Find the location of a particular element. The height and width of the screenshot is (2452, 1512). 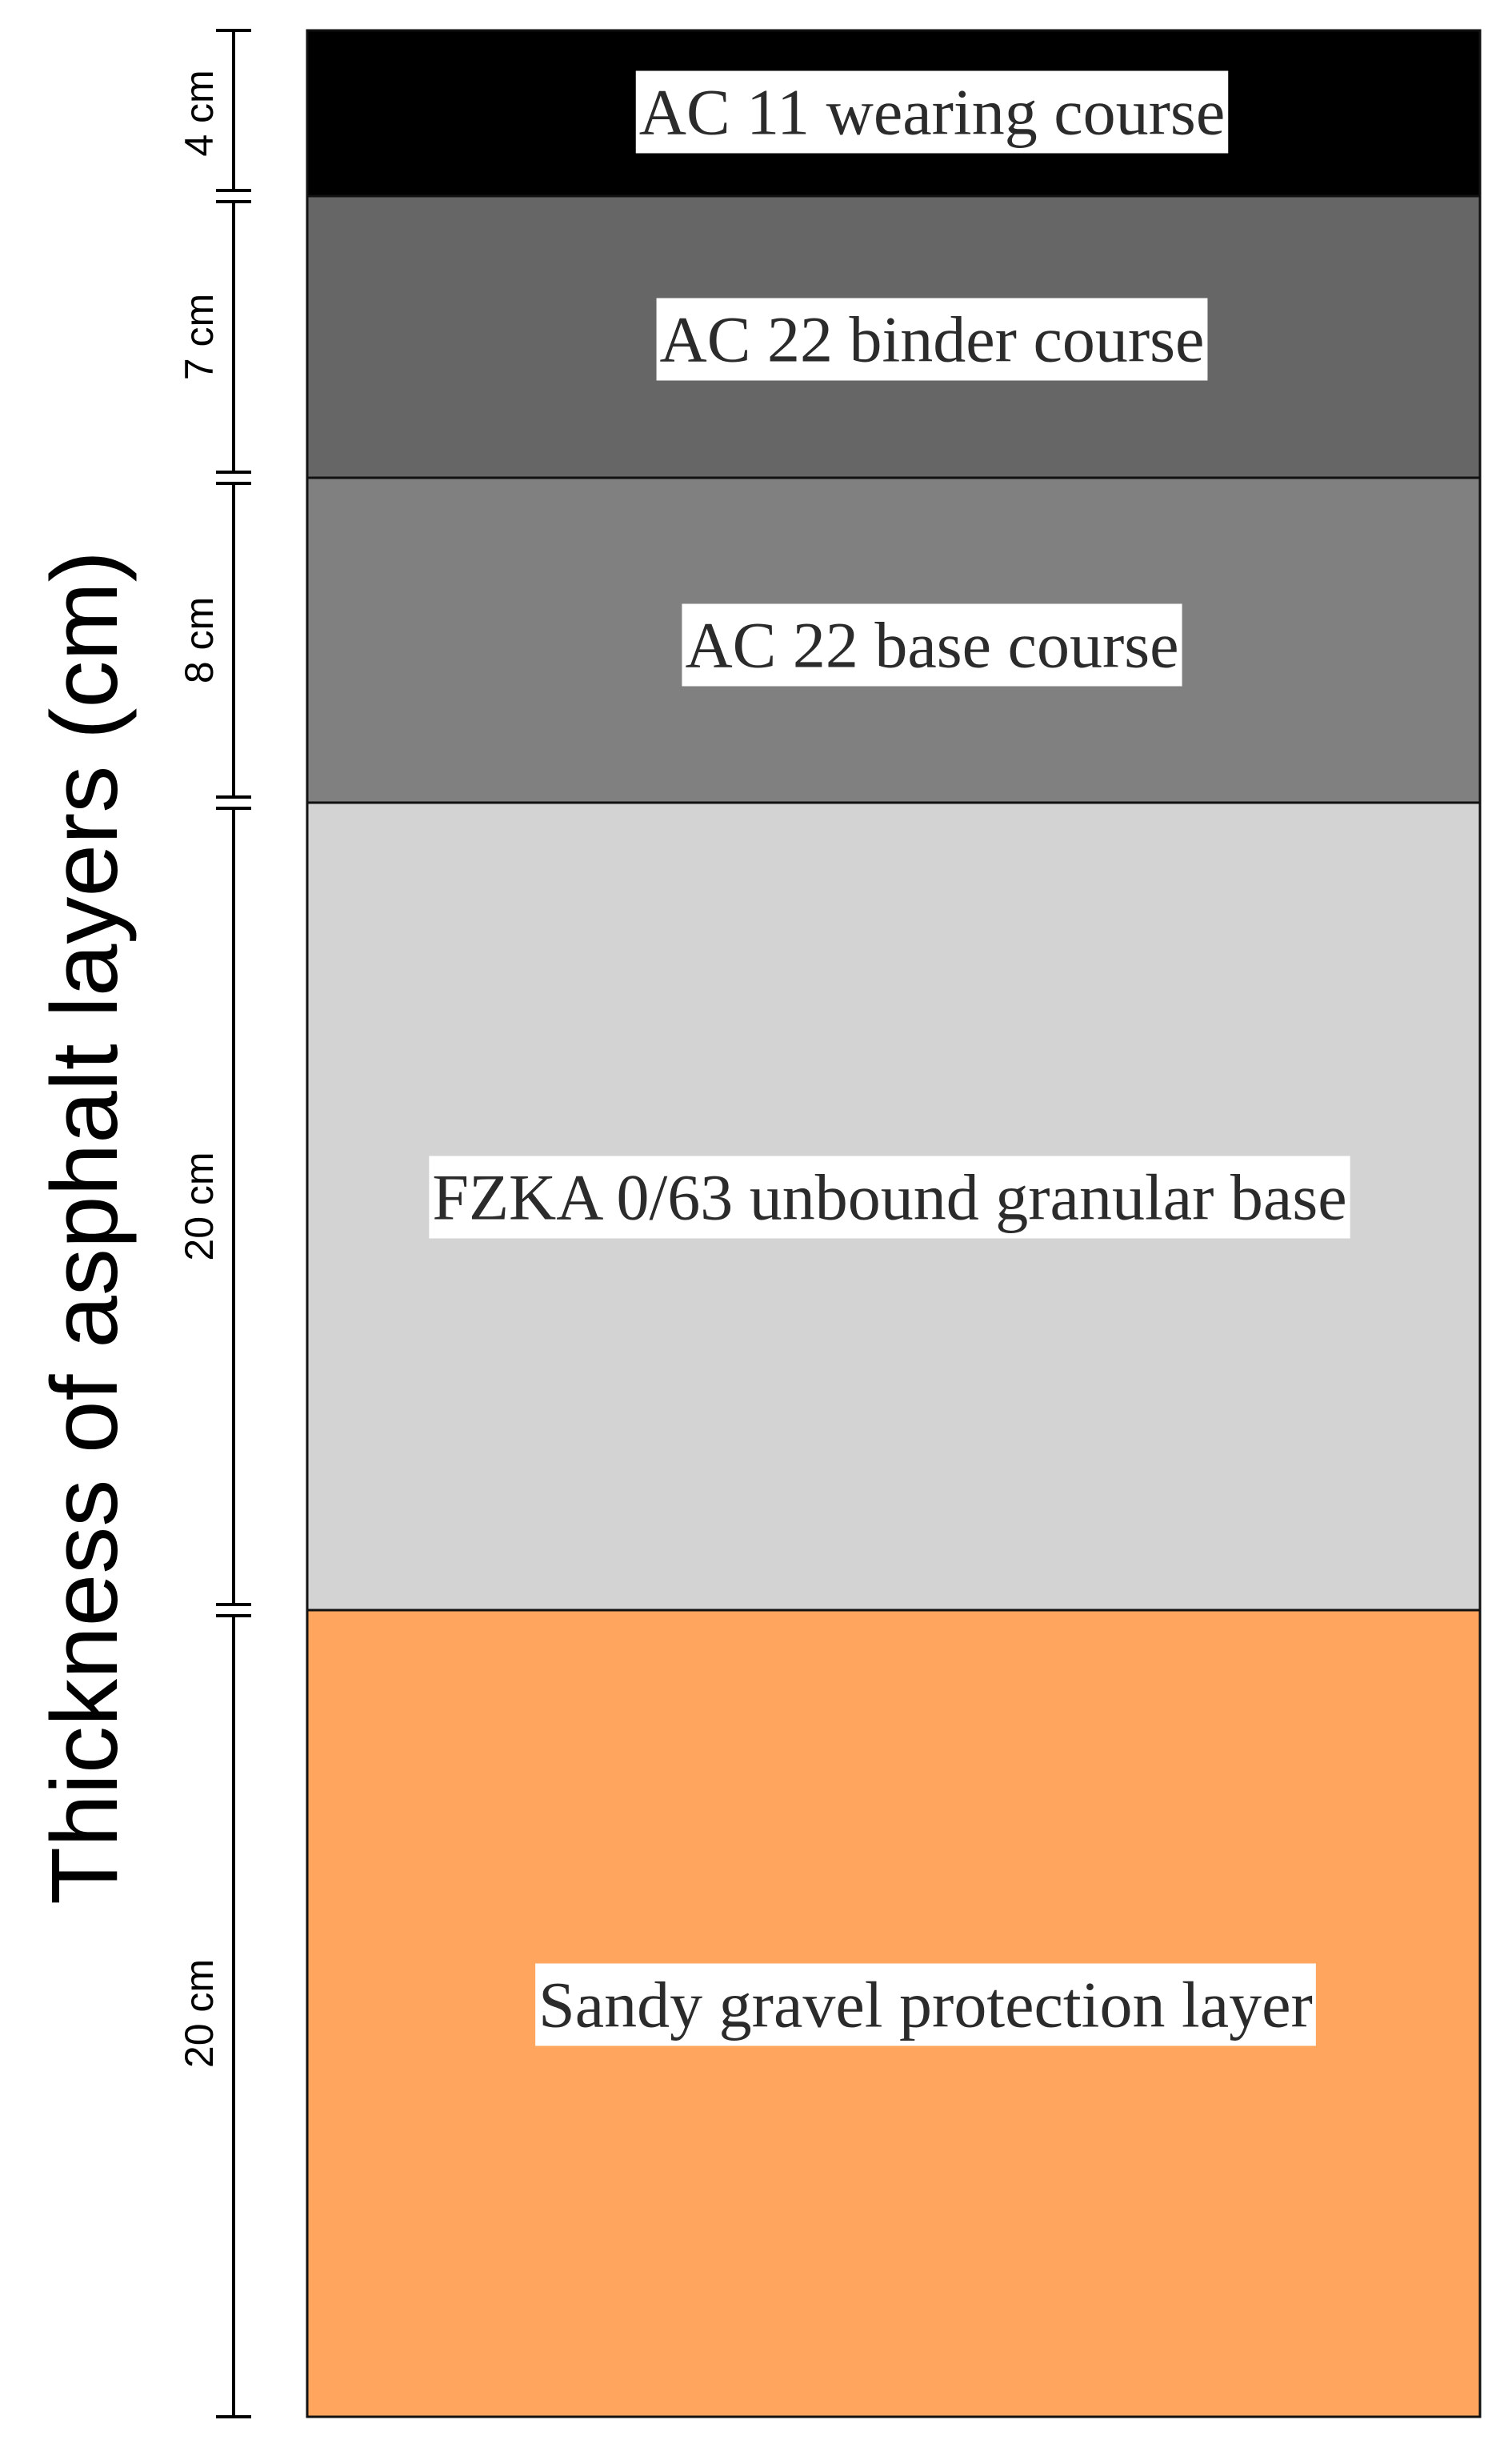

layer-label: FZKA 0/63 unbound granular base is located at coordinates (889, 1197).